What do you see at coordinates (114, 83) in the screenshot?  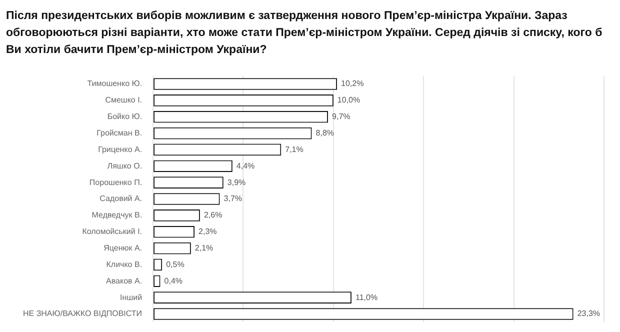 I see `y-tick-label: Тимошенко Ю.` at bounding box center [114, 83].